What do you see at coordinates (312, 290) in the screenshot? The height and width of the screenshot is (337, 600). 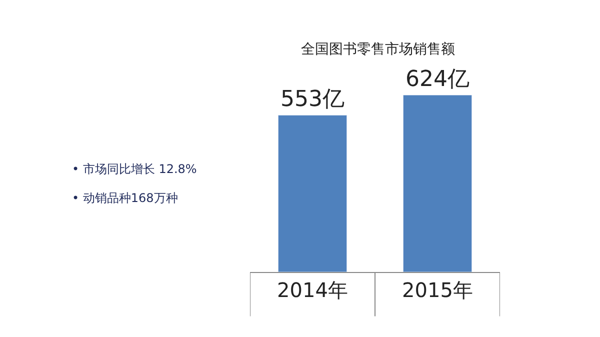 I see `x-tick-label: 2014年` at bounding box center [312, 290].